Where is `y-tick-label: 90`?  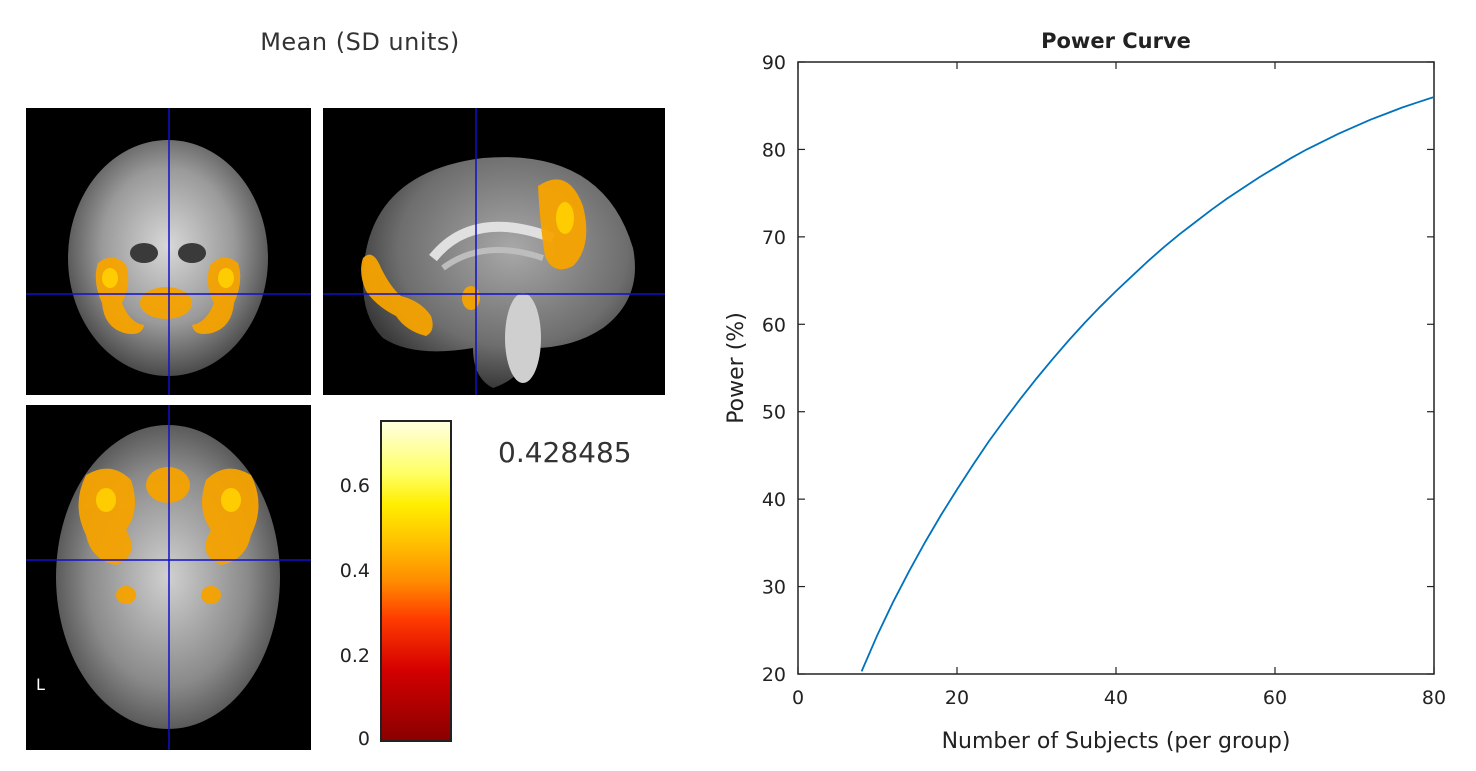
y-tick-label: 90 is located at coordinates (774, 63).